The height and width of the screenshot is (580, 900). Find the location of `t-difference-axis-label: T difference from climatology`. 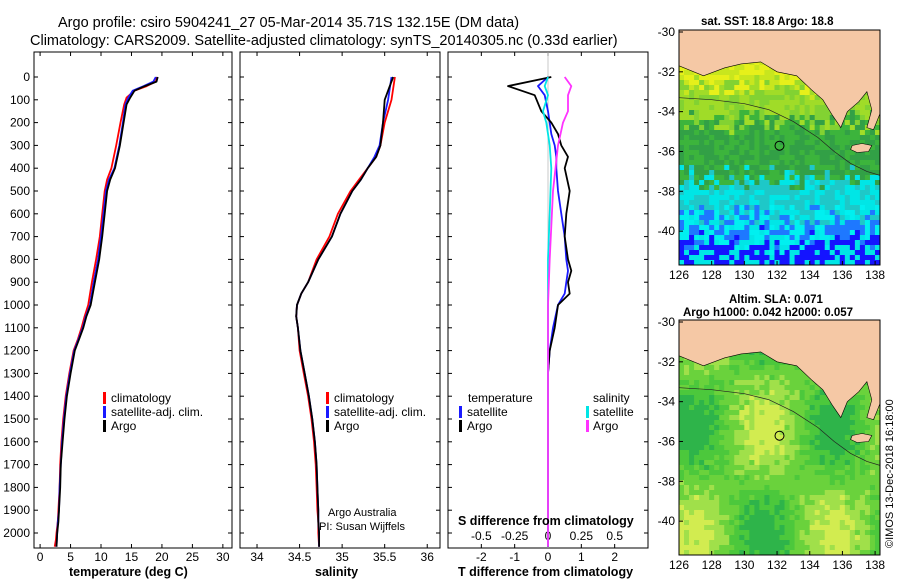

t-difference-axis-label: T difference from climatology is located at coordinates (545, 572).